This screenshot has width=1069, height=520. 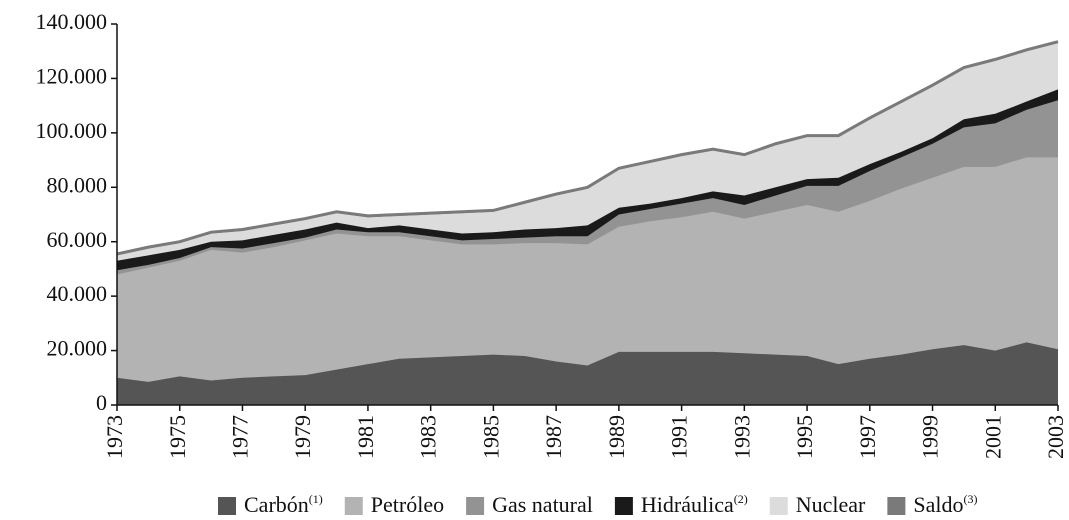 I want to click on legend-name: Nuclear, so click(x=831, y=504).